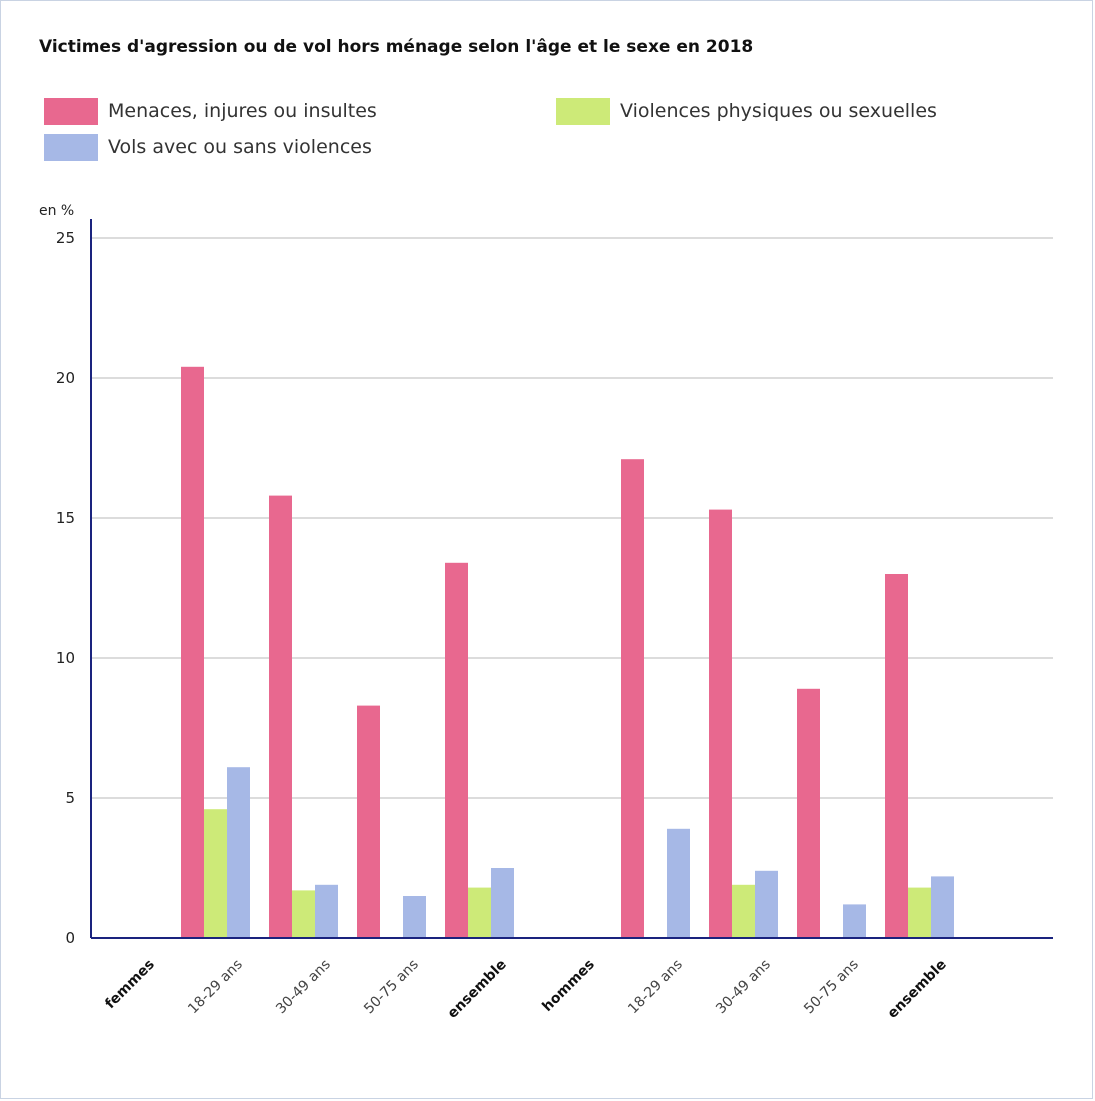 This screenshot has height=1101, width=1095. I want to click on legend-label-vols: Vols avec ou sans violences, so click(240, 147).